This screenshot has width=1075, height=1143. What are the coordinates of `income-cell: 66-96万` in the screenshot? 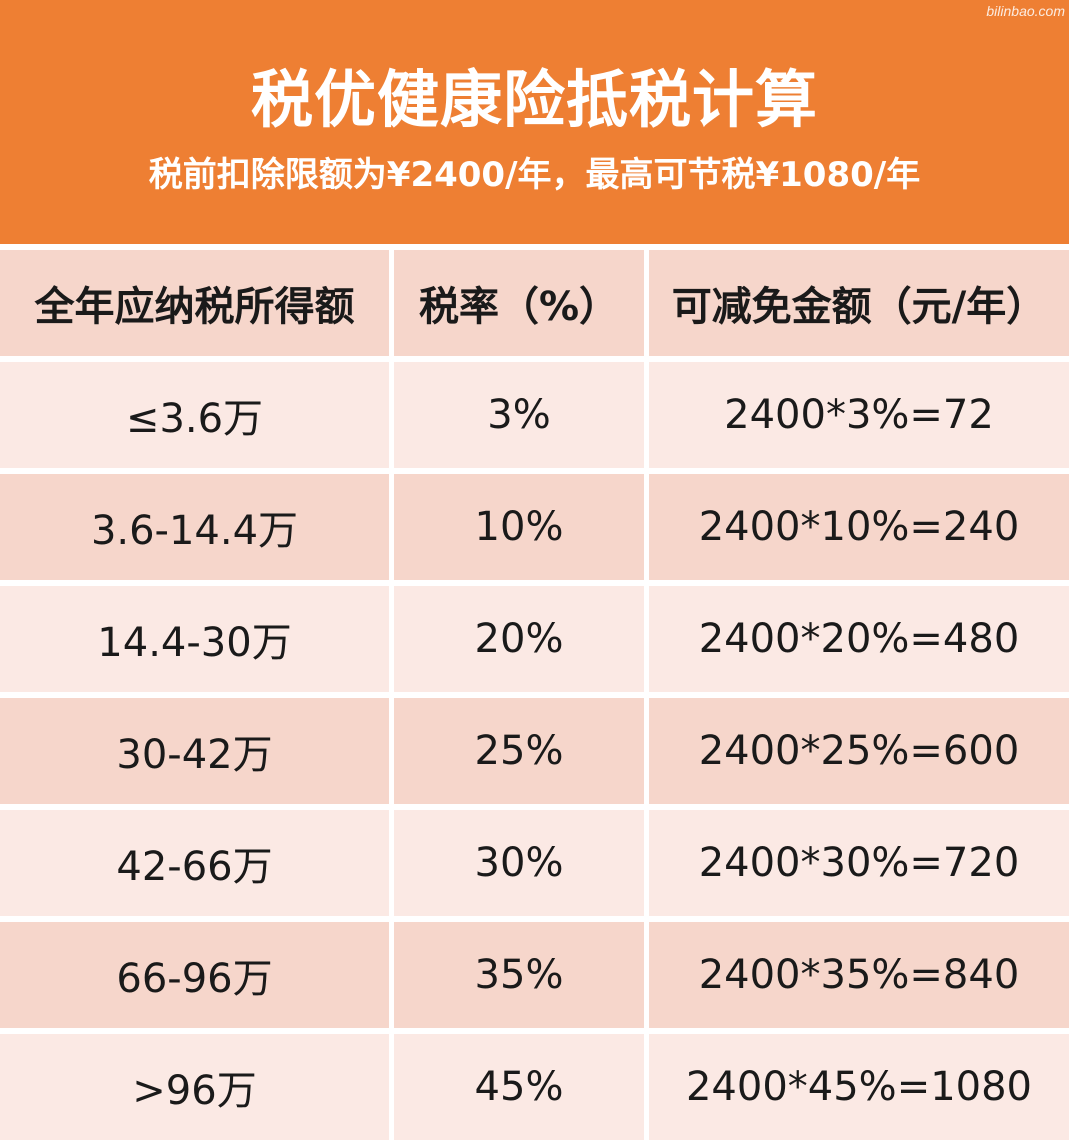 It's located at (194, 975).